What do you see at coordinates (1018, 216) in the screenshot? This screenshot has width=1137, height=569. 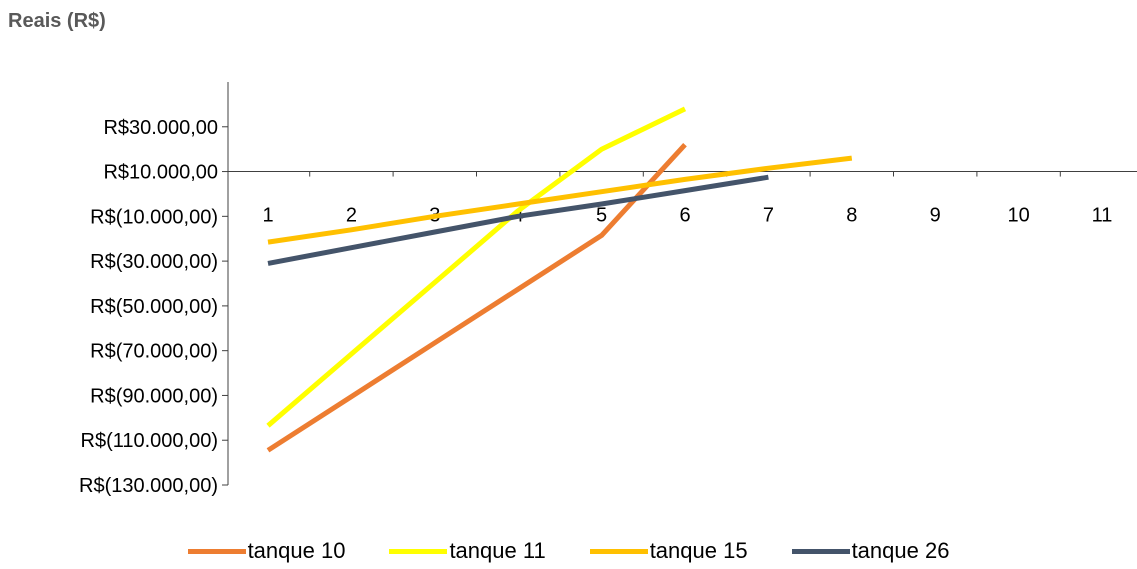 I see `x-tick-label: 10` at bounding box center [1018, 216].